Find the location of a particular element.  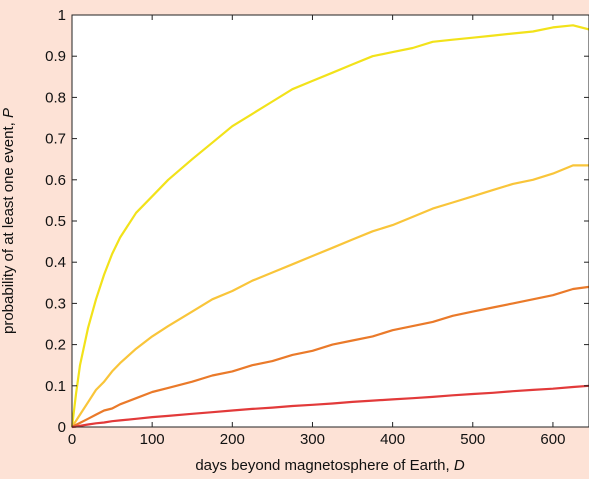

x-tick-label: 100 is located at coordinates (152, 439).